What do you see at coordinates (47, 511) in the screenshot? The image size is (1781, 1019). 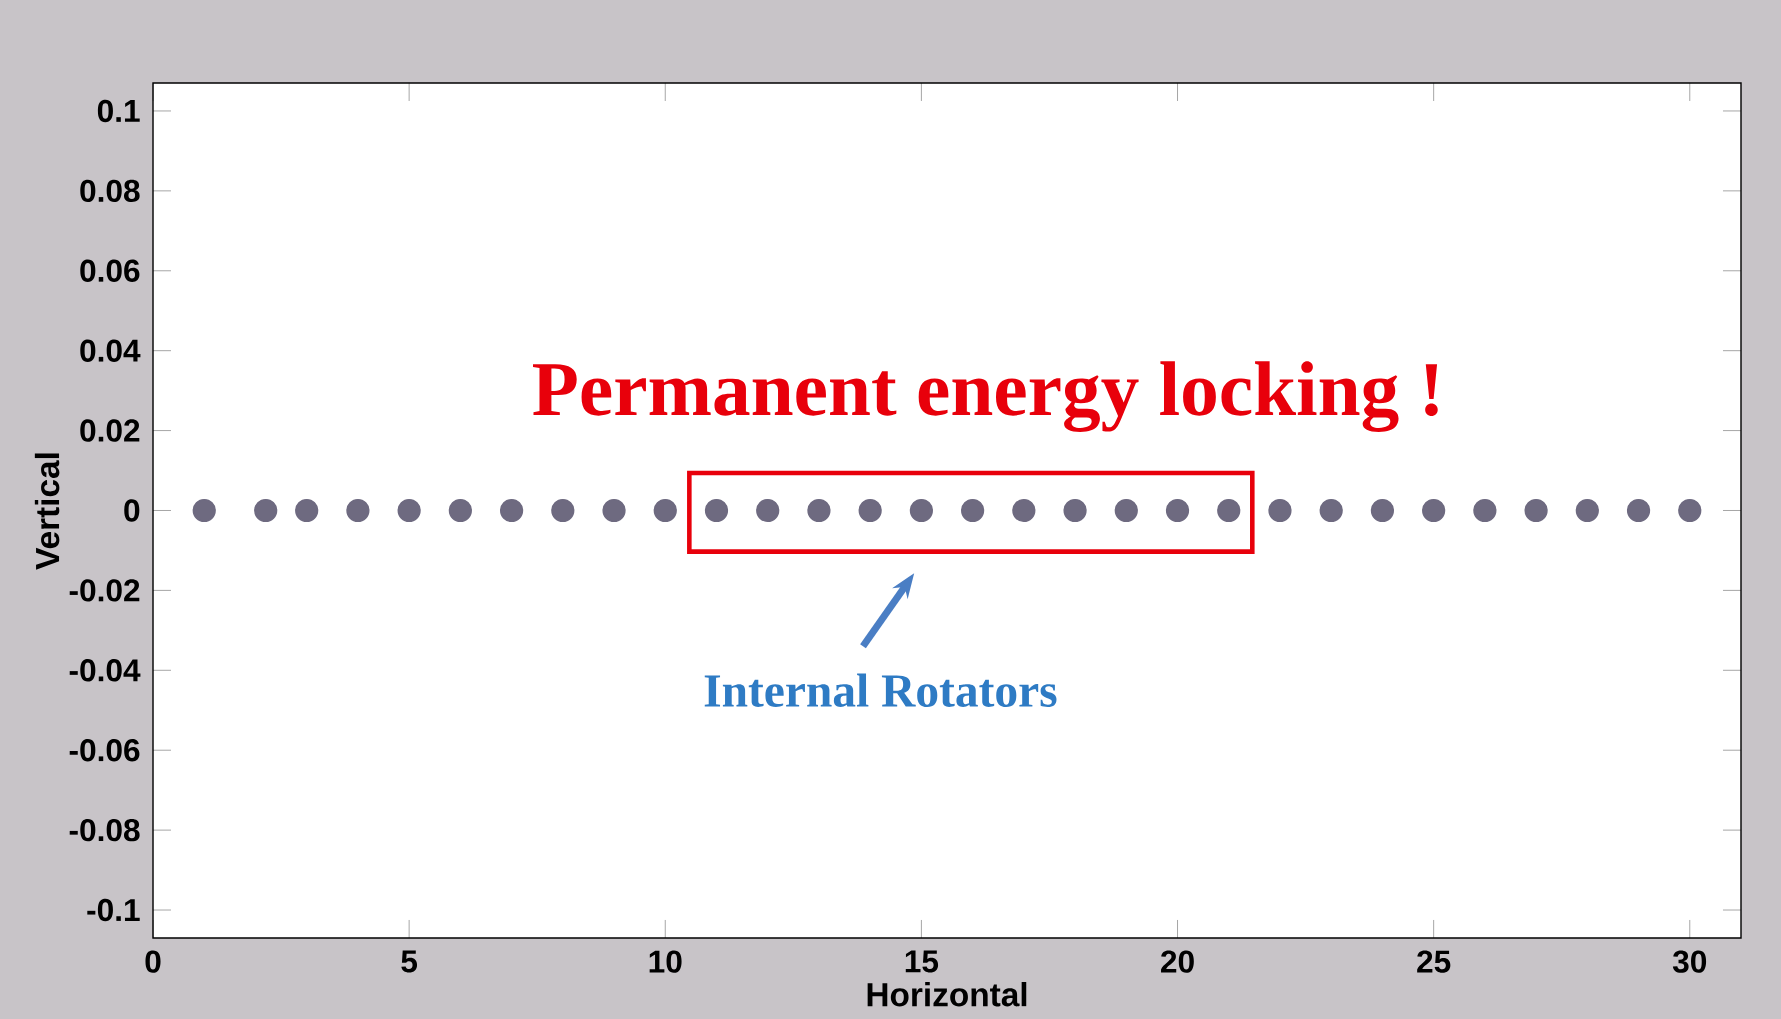 I see `y-axis-title: Vertical` at bounding box center [47, 511].